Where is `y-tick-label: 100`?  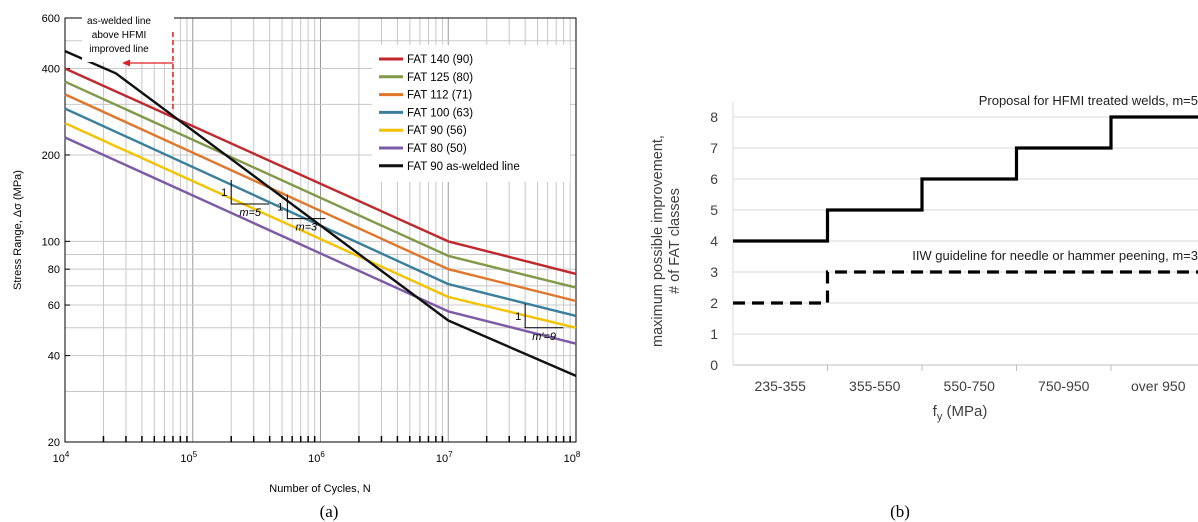 y-tick-label: 100 is located at coordinates (51, 242).